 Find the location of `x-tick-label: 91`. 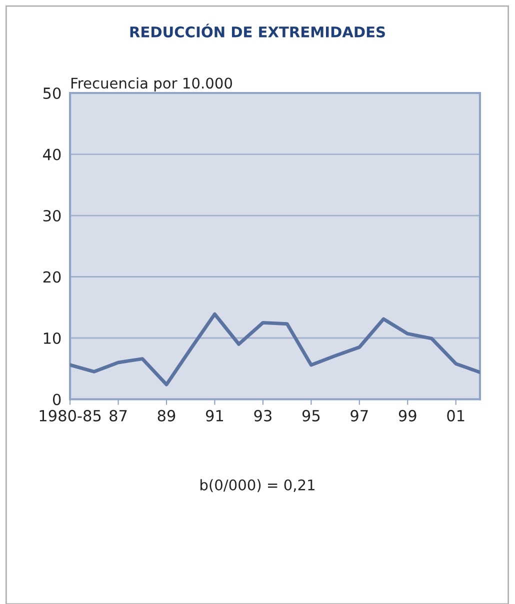

x-tick-label: 91 is located at coordinates (215, 416).